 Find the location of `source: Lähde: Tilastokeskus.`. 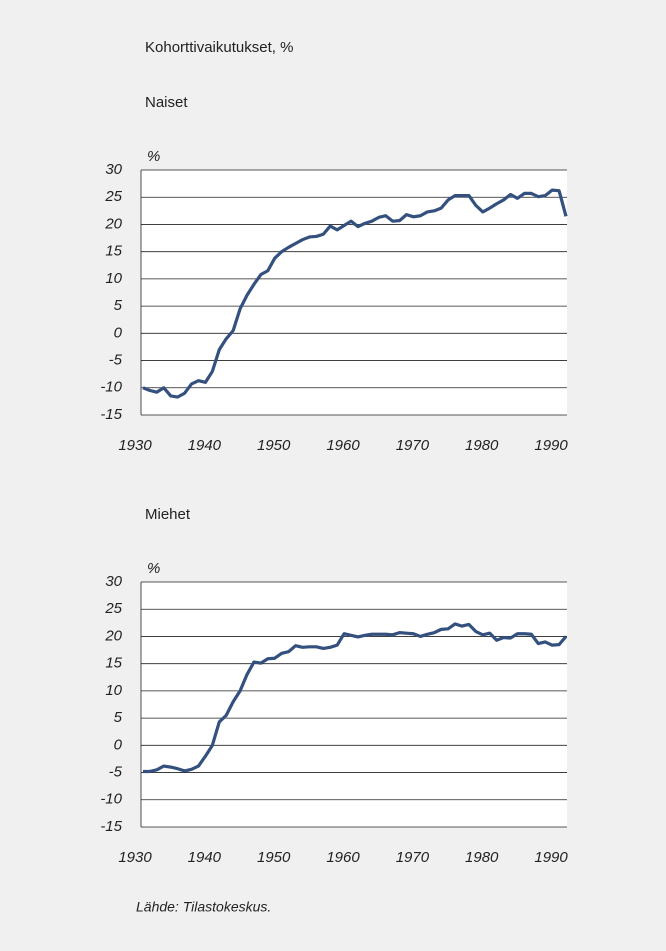

source: Lähde: Tilastokeskus. is located at coordinates (203, 907).